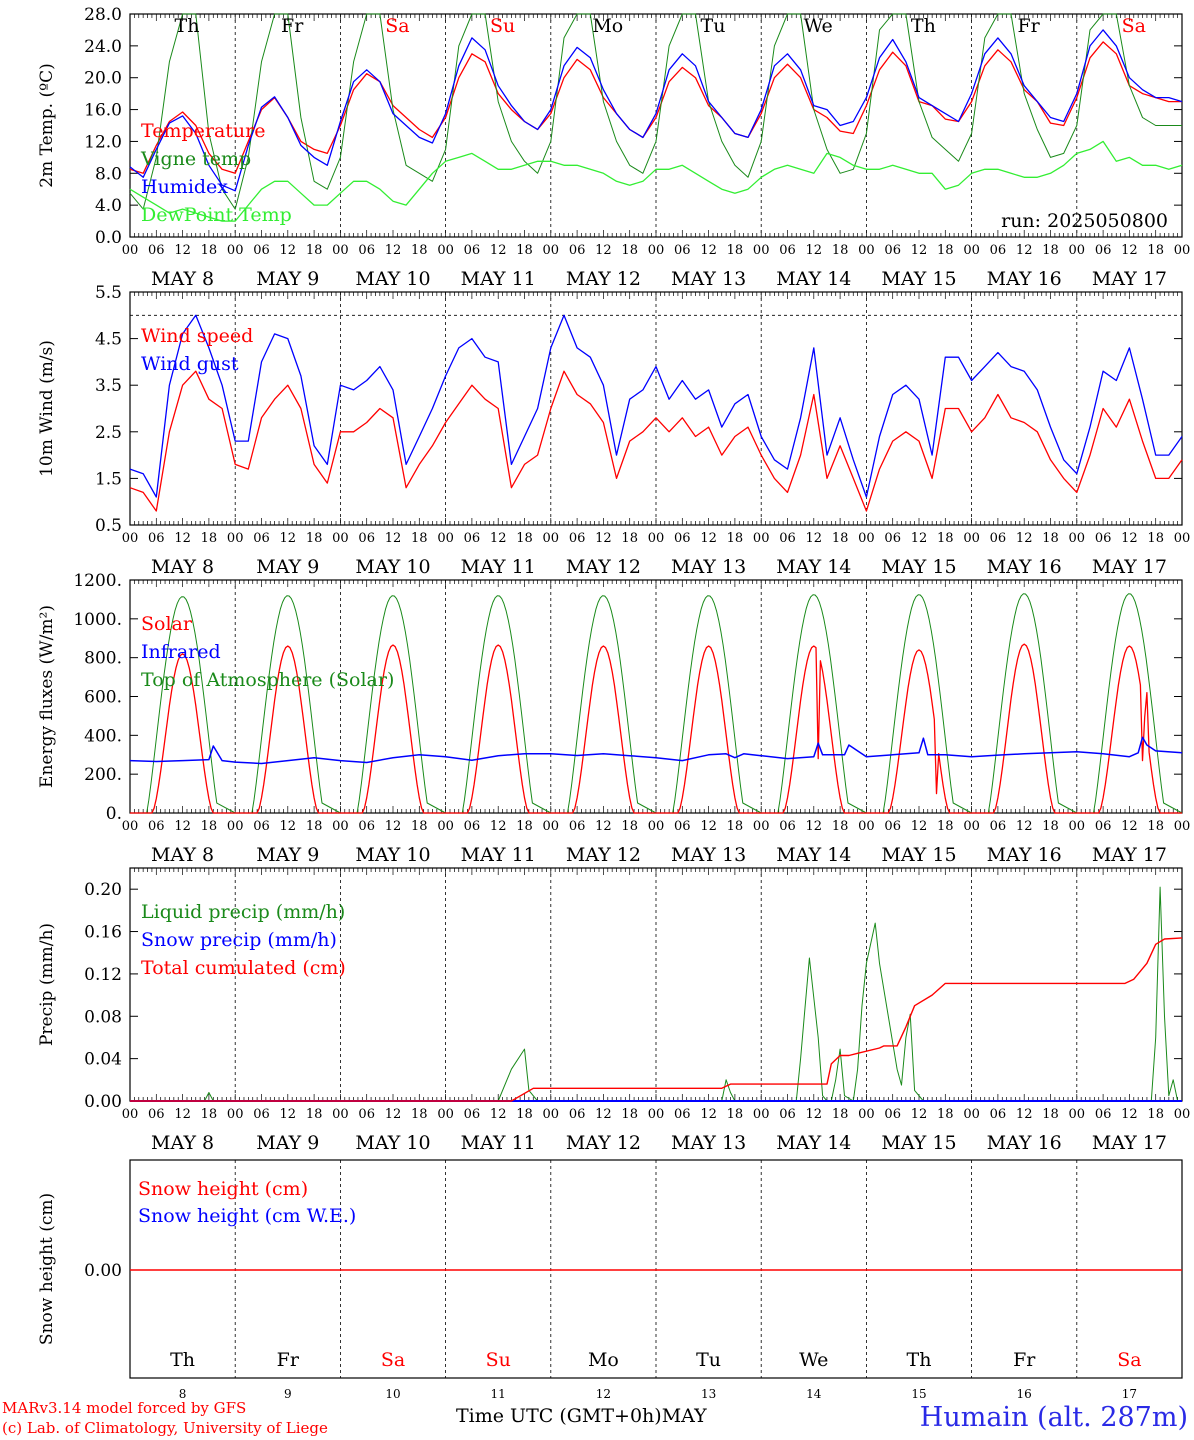  What do you see at coordinates (247, 1216) in the screenshot?
I see `legend-snow-height-cm-w-e-: Snow height (cm W.E.)` at bounding box center [247, 1216].